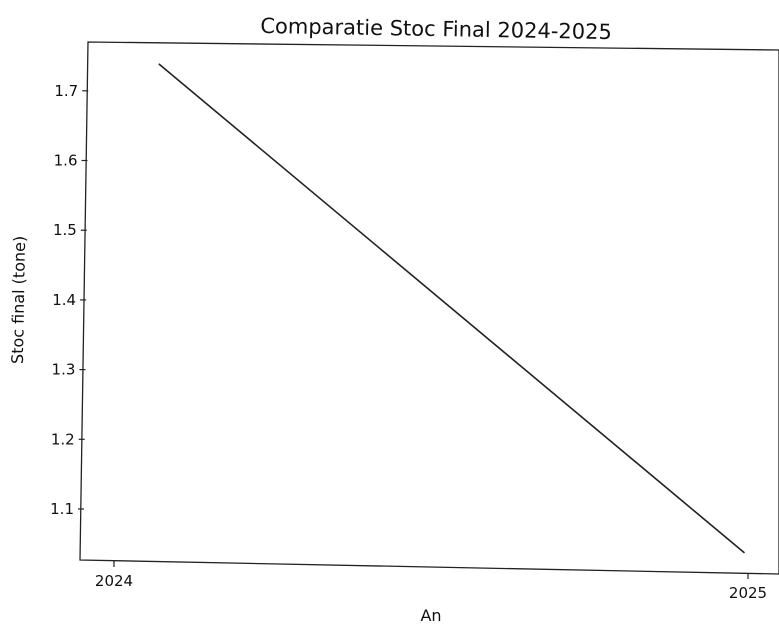 This screenshot has width=779, height=624. Describe the element at coordinates (66, 91) in the screenshot. I see `y-tick-label: 1.7` at that location.